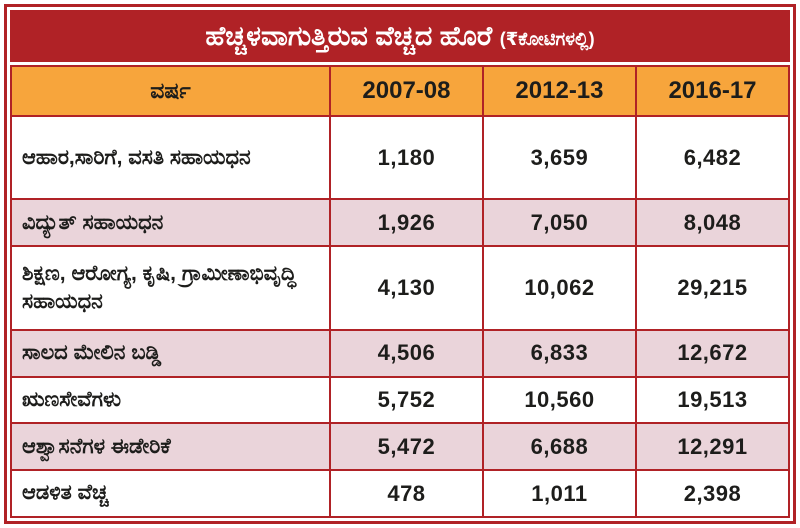  I want to click on cell-value: 2,398, so click(712, 493).